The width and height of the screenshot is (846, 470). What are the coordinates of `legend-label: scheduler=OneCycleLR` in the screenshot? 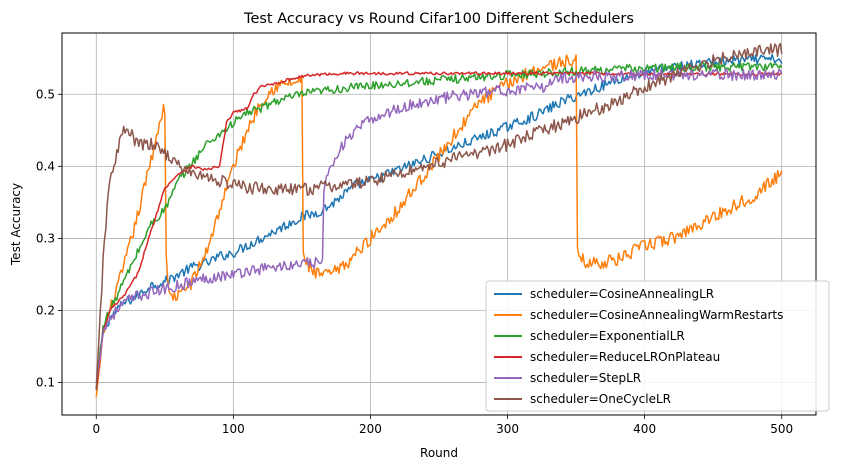 It's located at (600, 399).